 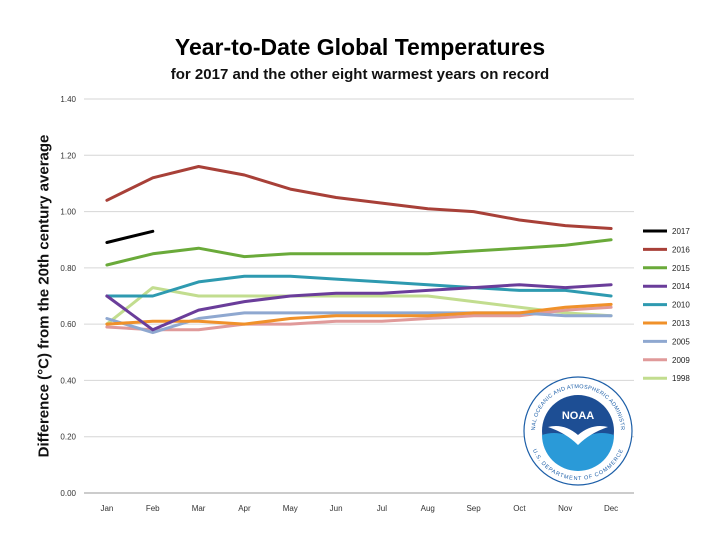 What do you see at coordinates (382, 508) in the screenshot?
I see `x-tick-label: Jul` at bounding box center [382, 508].